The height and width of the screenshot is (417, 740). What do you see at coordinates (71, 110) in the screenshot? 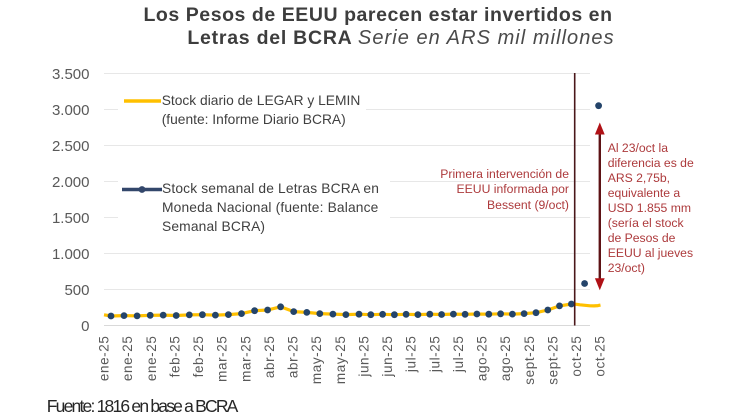
I see `svg-text: 3.000` at bounding box center [71, 110].